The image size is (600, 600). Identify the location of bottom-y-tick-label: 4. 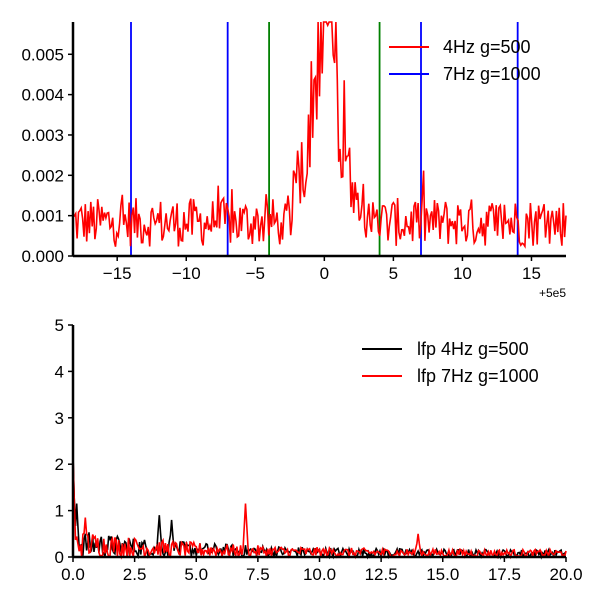
(59, 371).